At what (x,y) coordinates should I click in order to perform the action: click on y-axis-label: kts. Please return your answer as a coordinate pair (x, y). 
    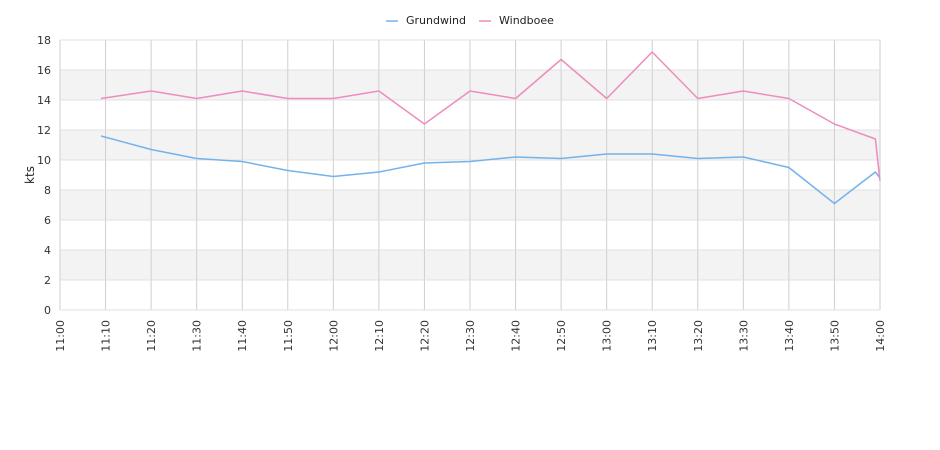
    Looking at the image, I should click on (30, 175).